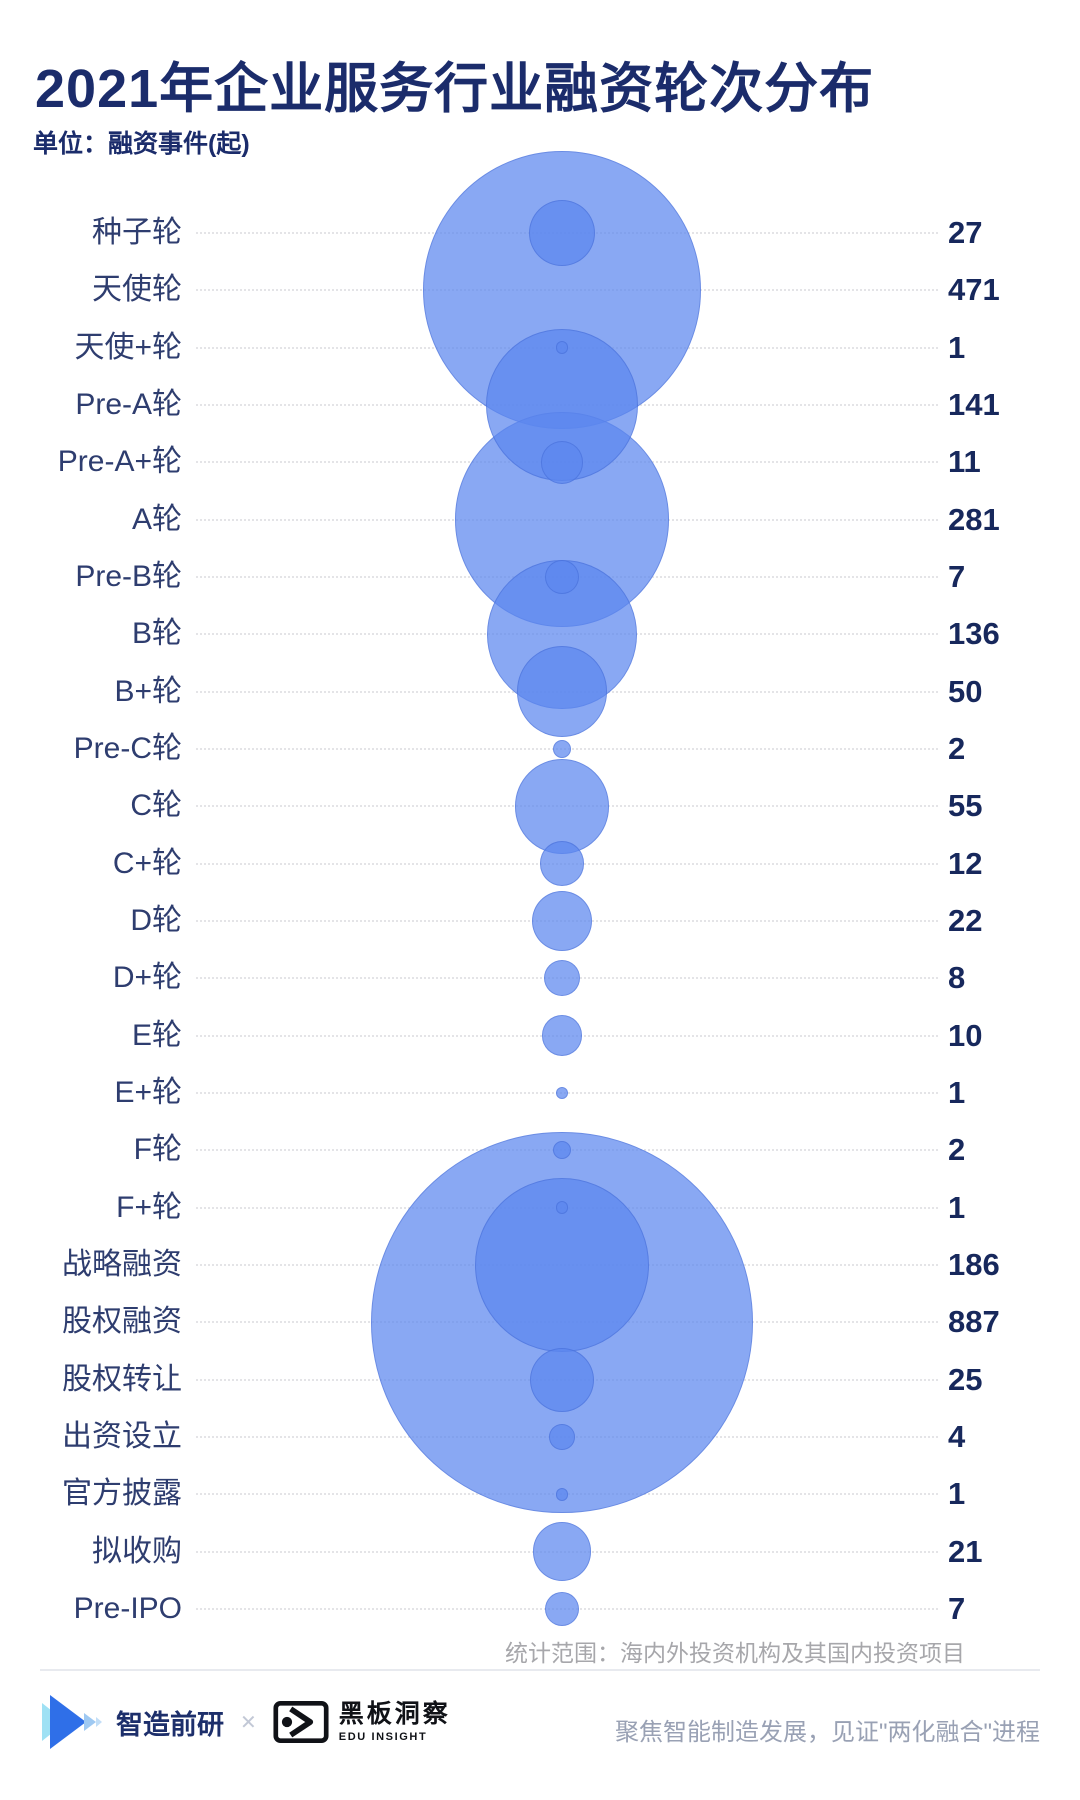  Describe the element at coordinates (156, 806) in the screenshot. I see `row-label-C轮: C轮` at that location.